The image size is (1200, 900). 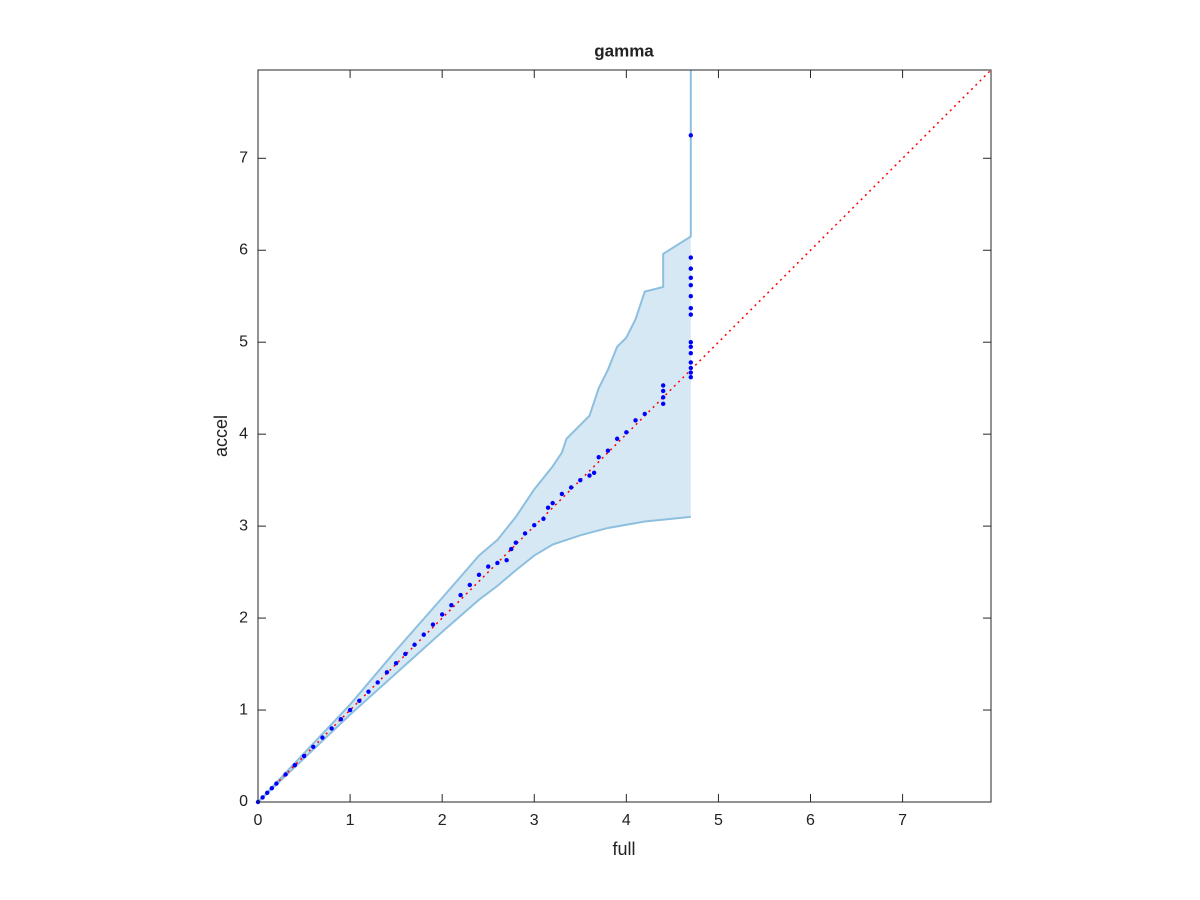 What do you see at coordinates (243, 341) in the screenshot?
I see `y-tick-label: 5` at bounding box center [243, 341].